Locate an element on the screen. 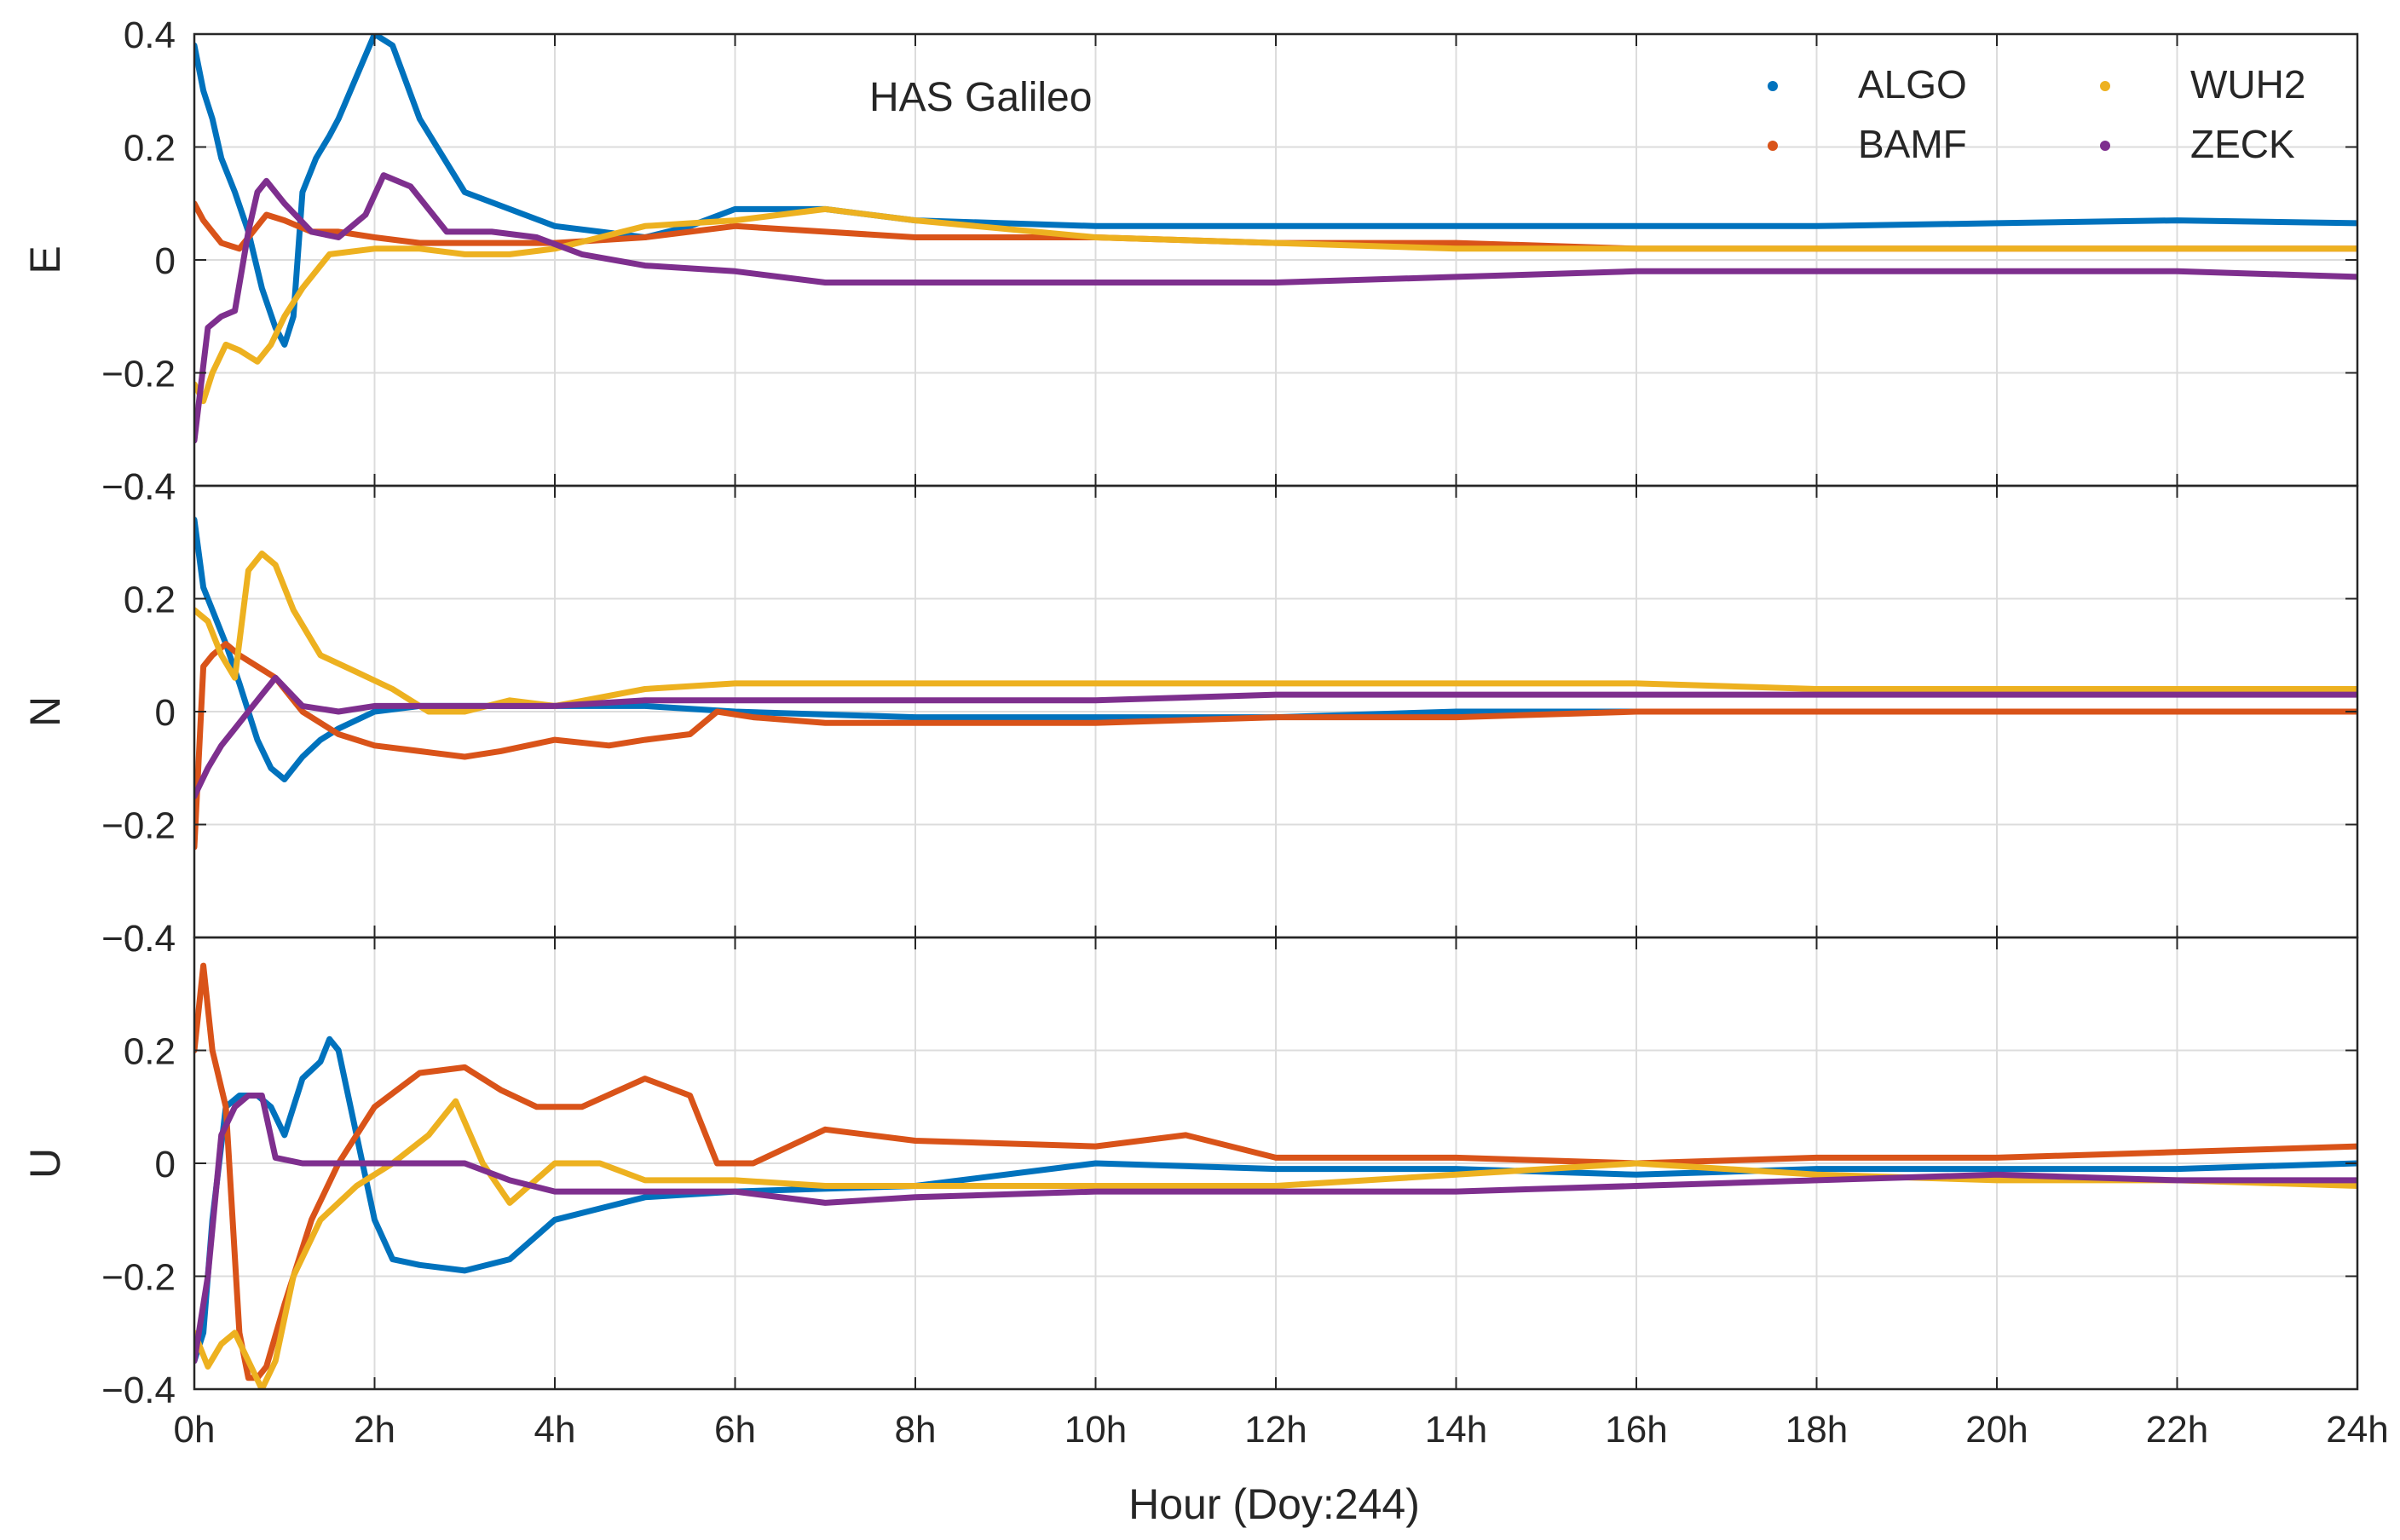  legend-label-bamf: BAMF is located at coordinates (1912, 144).